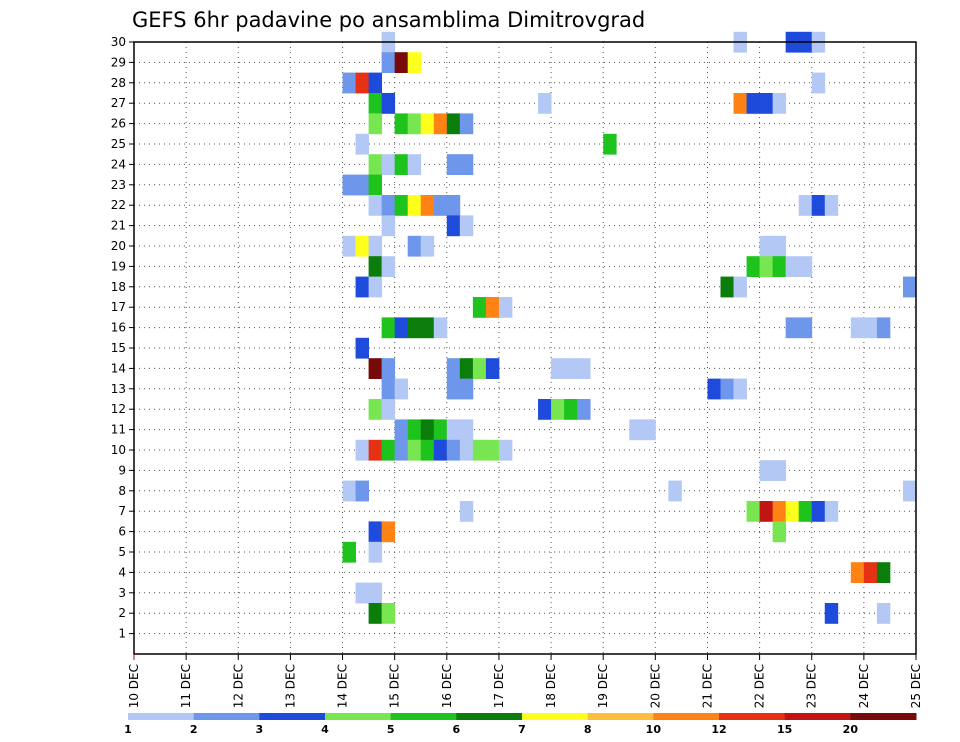  Describe the element at coordinates (122, 572) in the screenshot. I see `y-tick-label: 4` at that location.